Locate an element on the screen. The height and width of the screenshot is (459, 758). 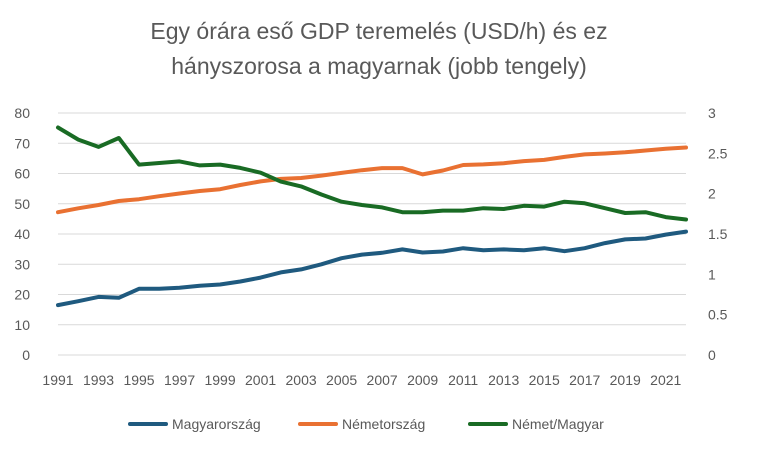
right-y-tick-label: 0 is located at coordinates (712, 355).